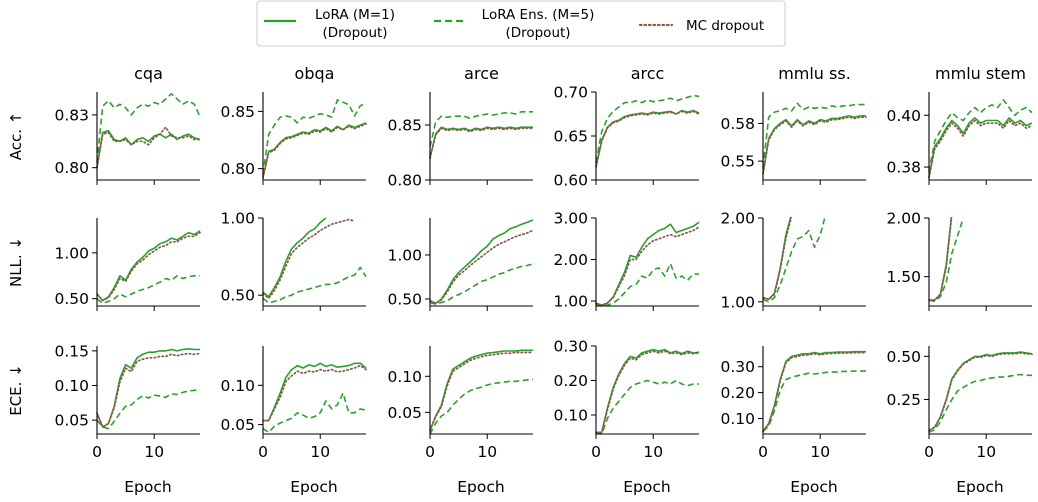 The image size is (1038, 502). I want to click on y-tick-label: 0.15, so click(71, 351).